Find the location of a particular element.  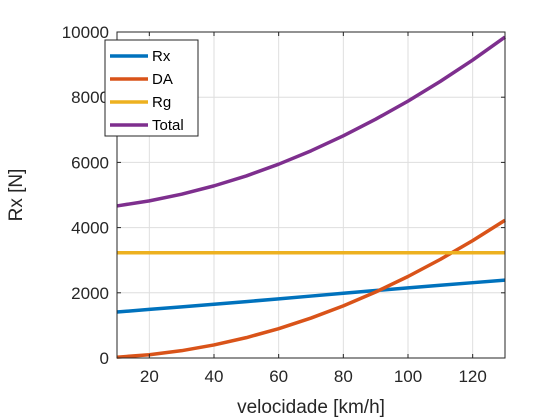

y-tick-label: 8000 is located at coordinates (90, 97).